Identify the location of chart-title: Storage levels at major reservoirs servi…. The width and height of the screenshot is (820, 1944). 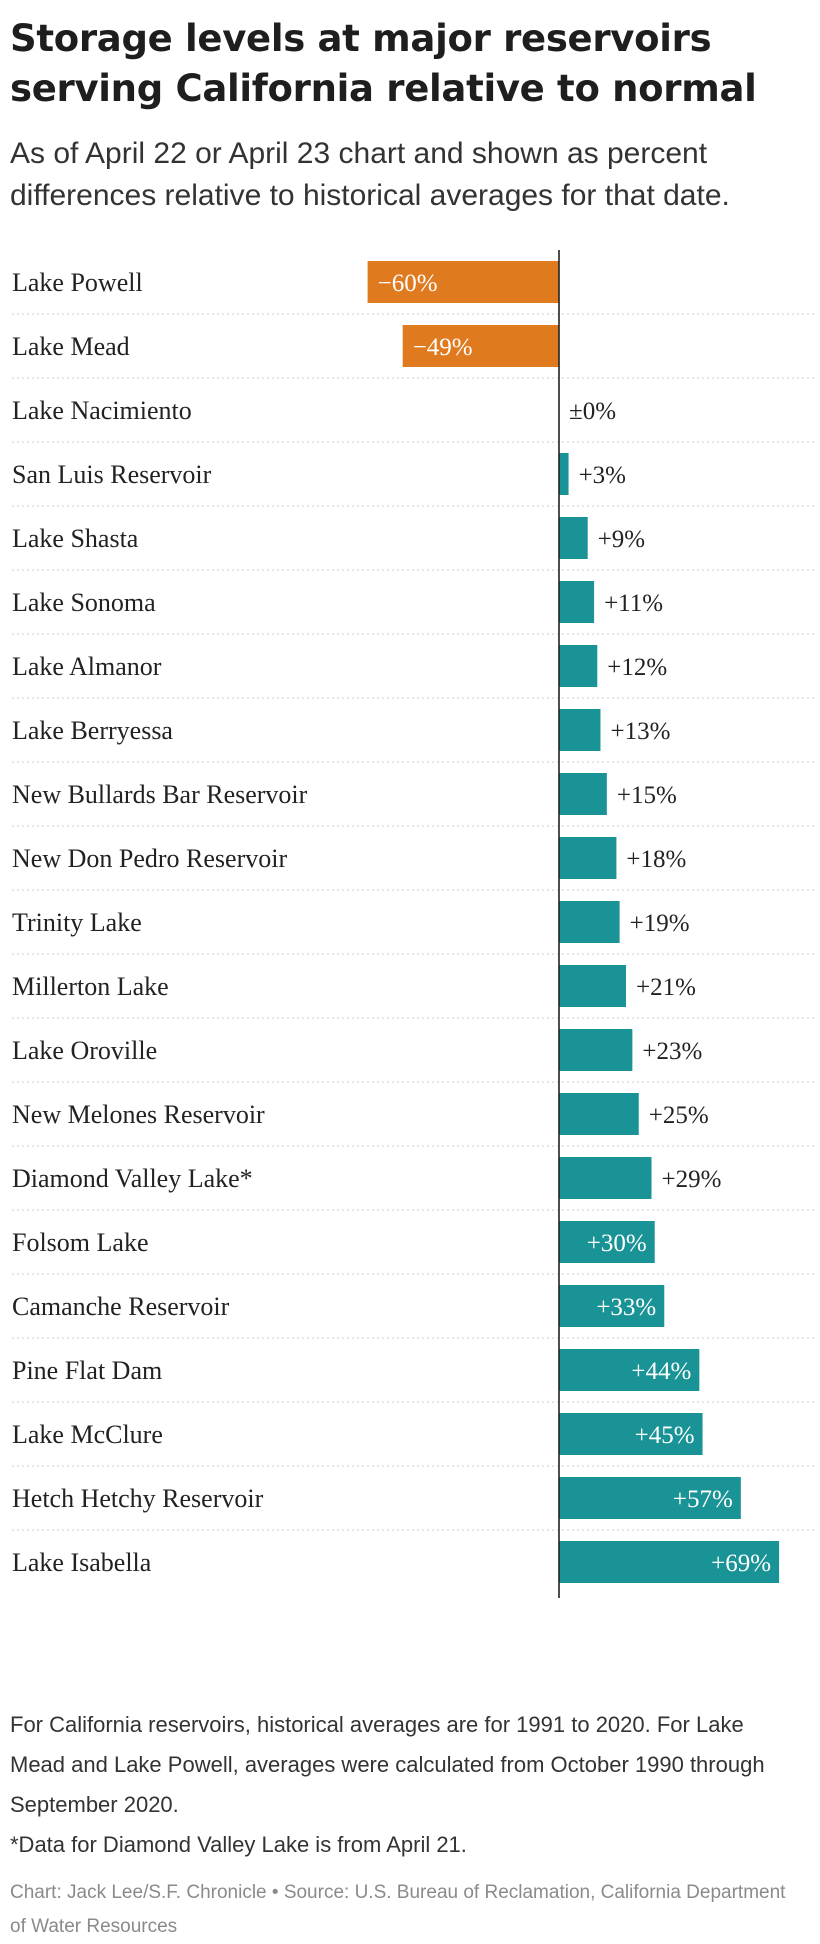
(383, 63).